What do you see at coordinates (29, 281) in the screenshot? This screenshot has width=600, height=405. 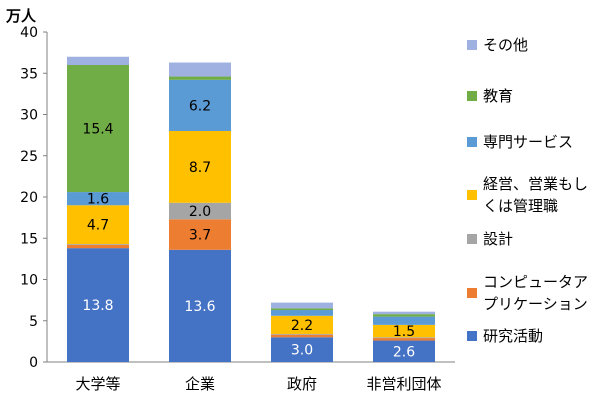 I see `y-tick-label: 10` at bounding box center [29, 281].